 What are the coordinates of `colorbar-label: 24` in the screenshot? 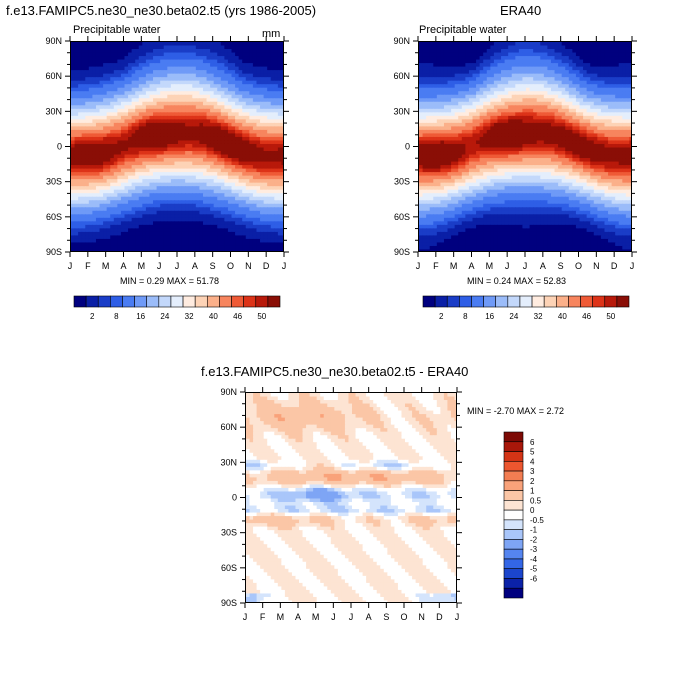 It's located at (164, 316).